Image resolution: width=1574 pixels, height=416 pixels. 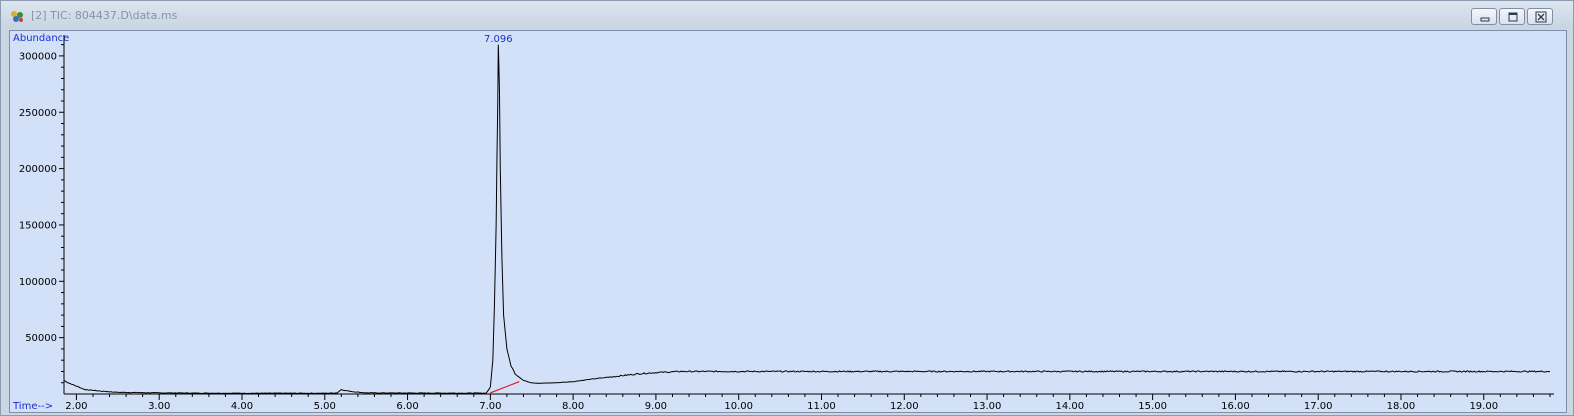 I want to click on x-axis-label: Time-->, so click(x=32, y=406).